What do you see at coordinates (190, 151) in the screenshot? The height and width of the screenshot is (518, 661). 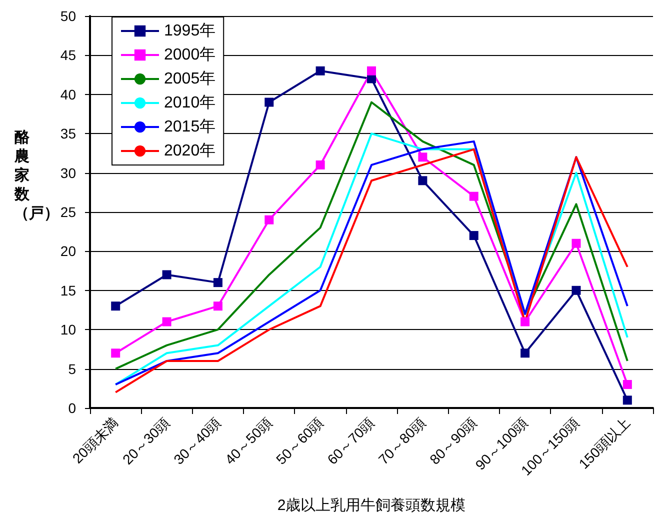 I see `legend-label: 2020年` at bounding box center [190, 151].